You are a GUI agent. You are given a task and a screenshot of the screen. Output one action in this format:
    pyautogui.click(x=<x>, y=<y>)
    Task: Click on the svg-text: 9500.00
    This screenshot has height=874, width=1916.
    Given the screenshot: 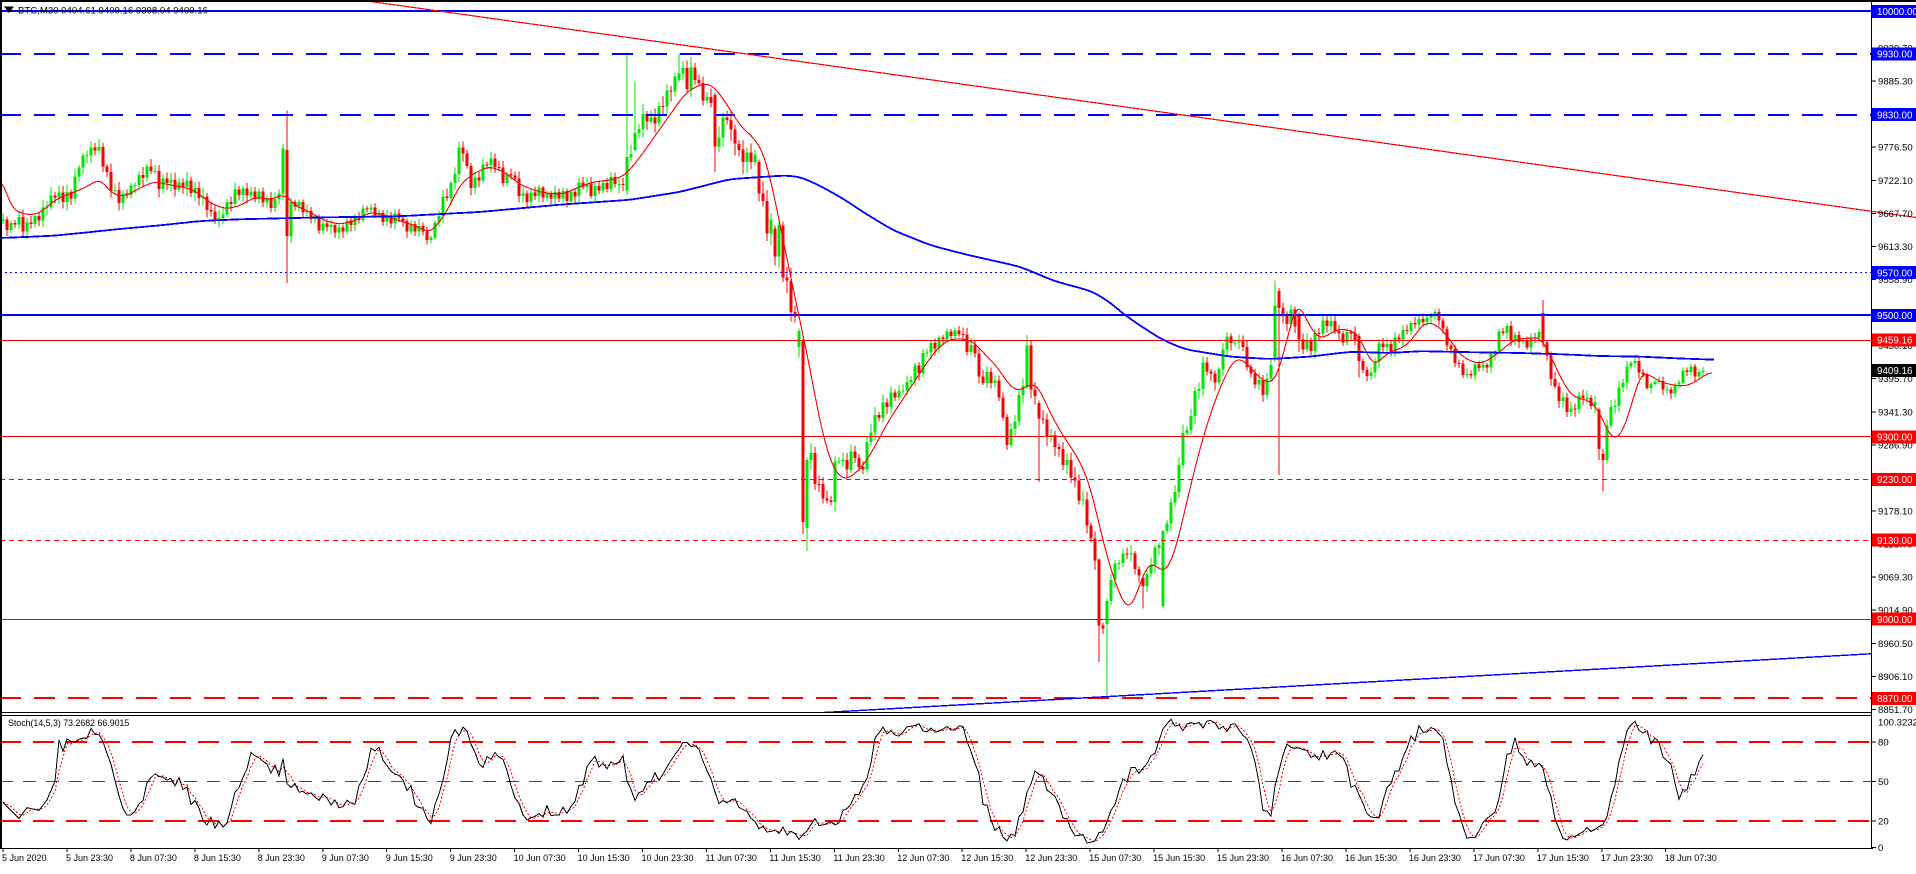 What is the action you would take?
    pyautogui.click(x=1895, y=316)
    